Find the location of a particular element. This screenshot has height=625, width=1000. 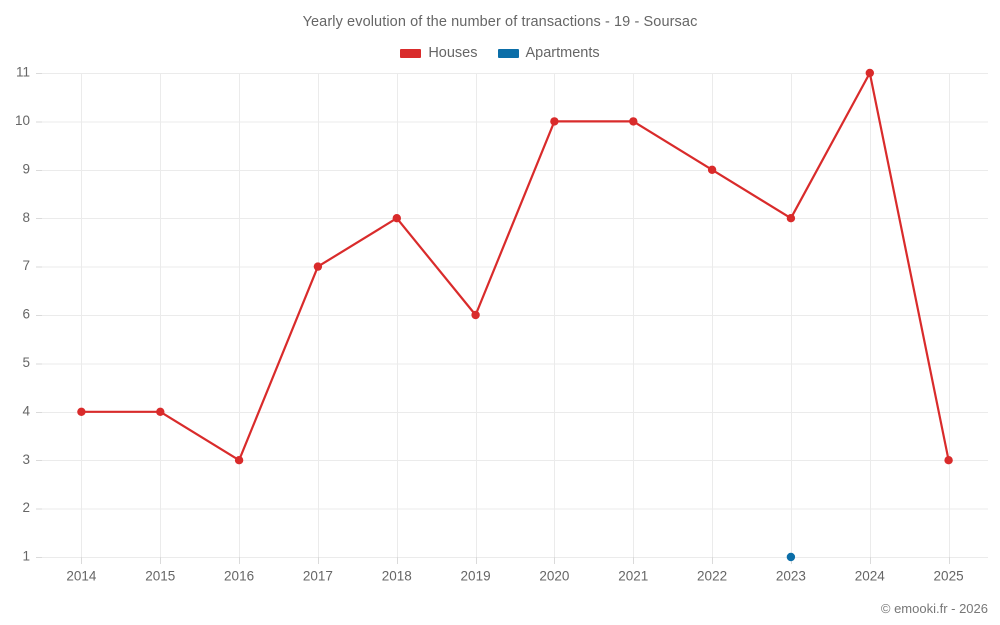

legend-swatch-houses is located at coordinates (411, 53).